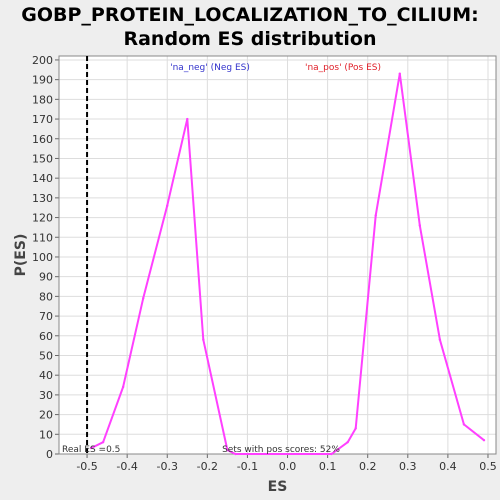 This screenshot has width=500, height=500. I want to click on y-tick-label: 20, so click(46, 415).